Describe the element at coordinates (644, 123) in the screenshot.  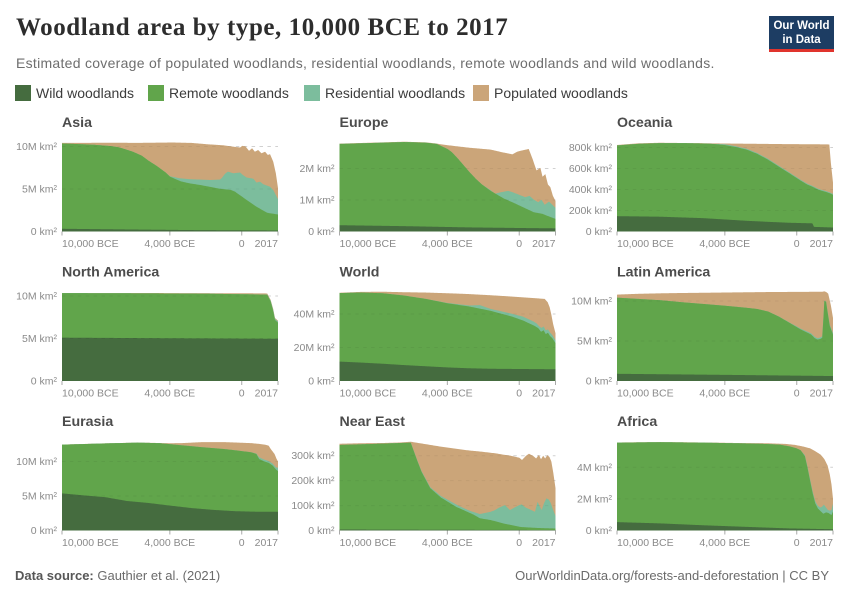
I see `svg-text: Oceania` at that location.